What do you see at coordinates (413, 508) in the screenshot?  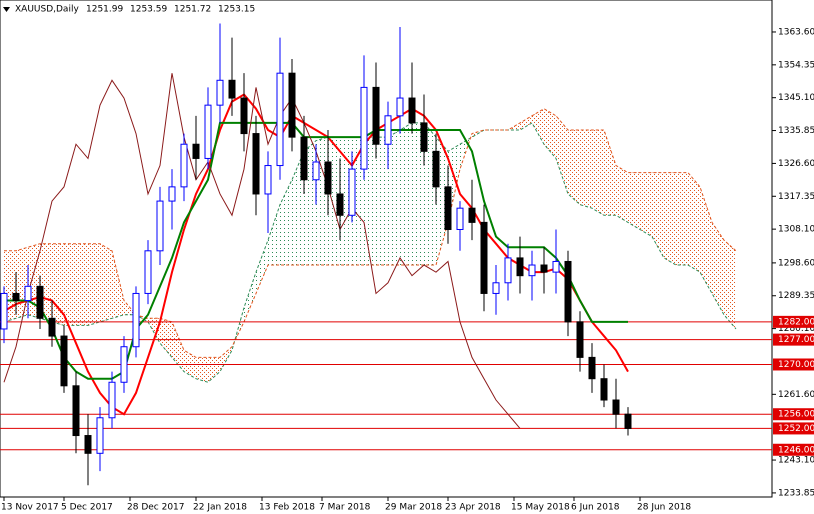 I see `x-tick-label: 29 Mar 2018` at bounding box center [413, 508].